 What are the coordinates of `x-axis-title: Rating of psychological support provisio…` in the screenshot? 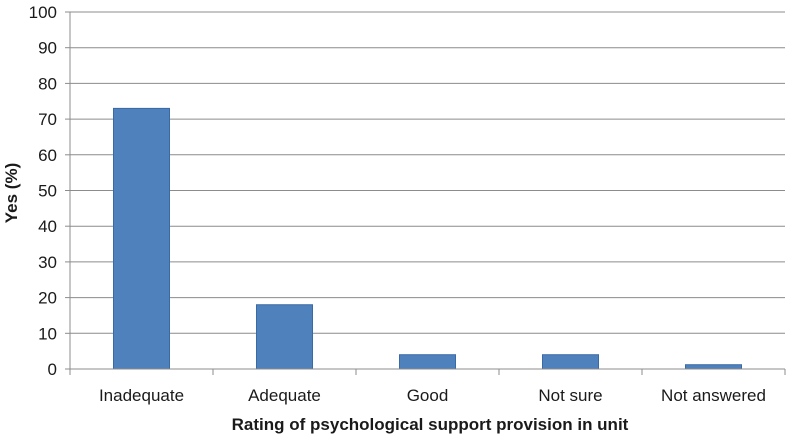 It's located at (430, 424).